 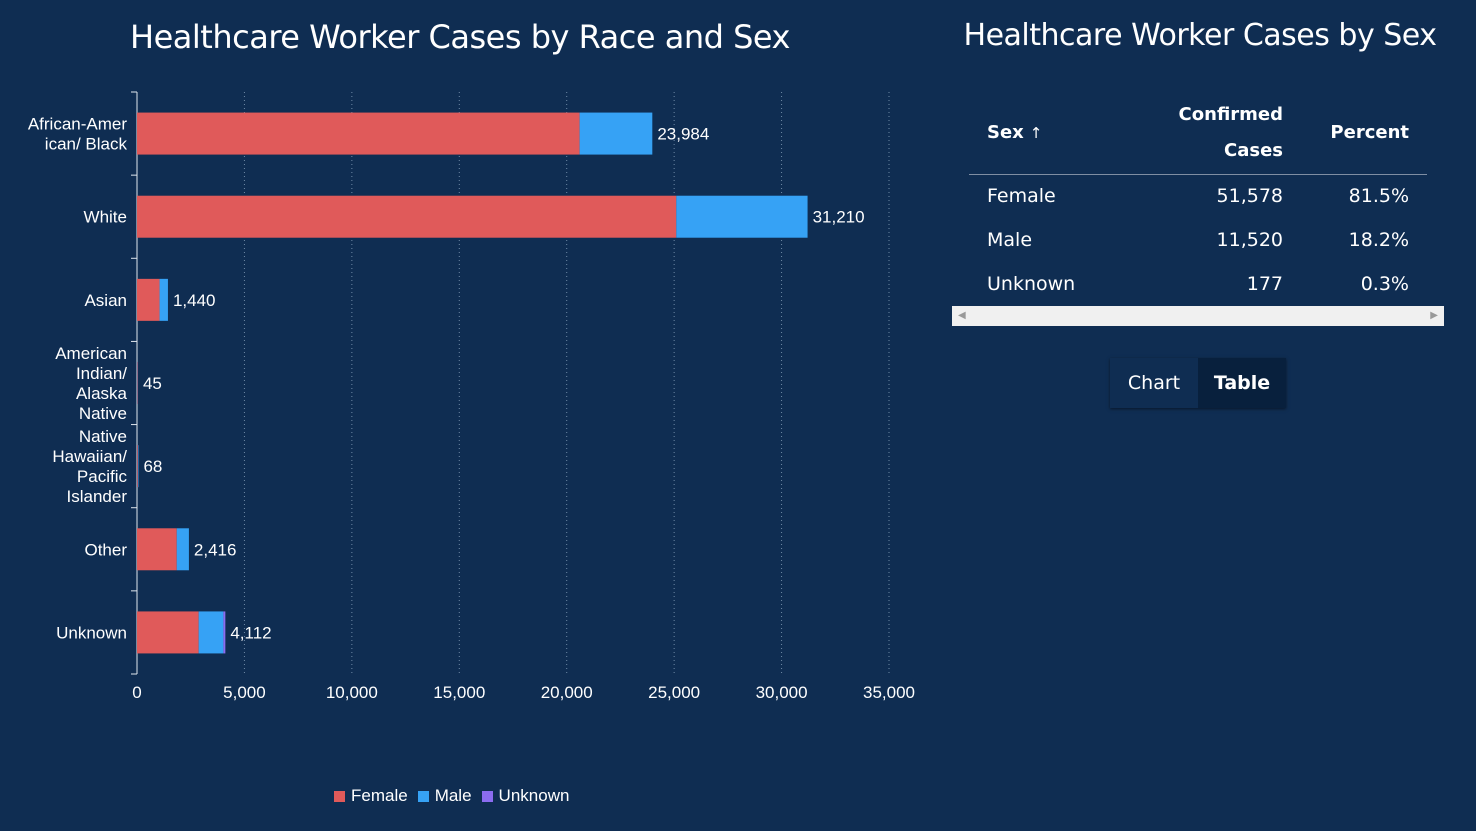 I want to click on table-row: Male 11,520 18.2%, so click(x=1198, y=240).